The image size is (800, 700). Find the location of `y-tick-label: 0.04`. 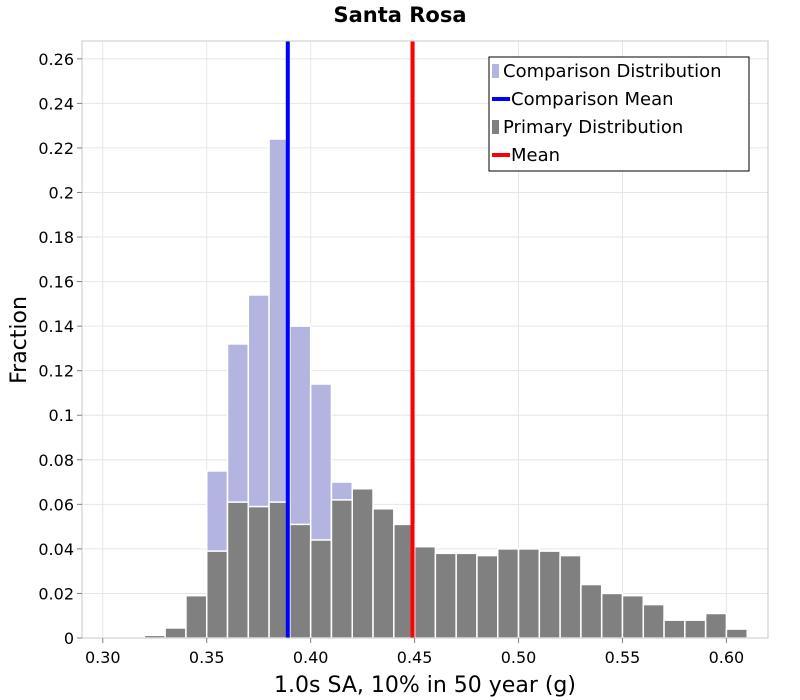

y-tick-label: 0.04 is located at coordinates (56, 549).